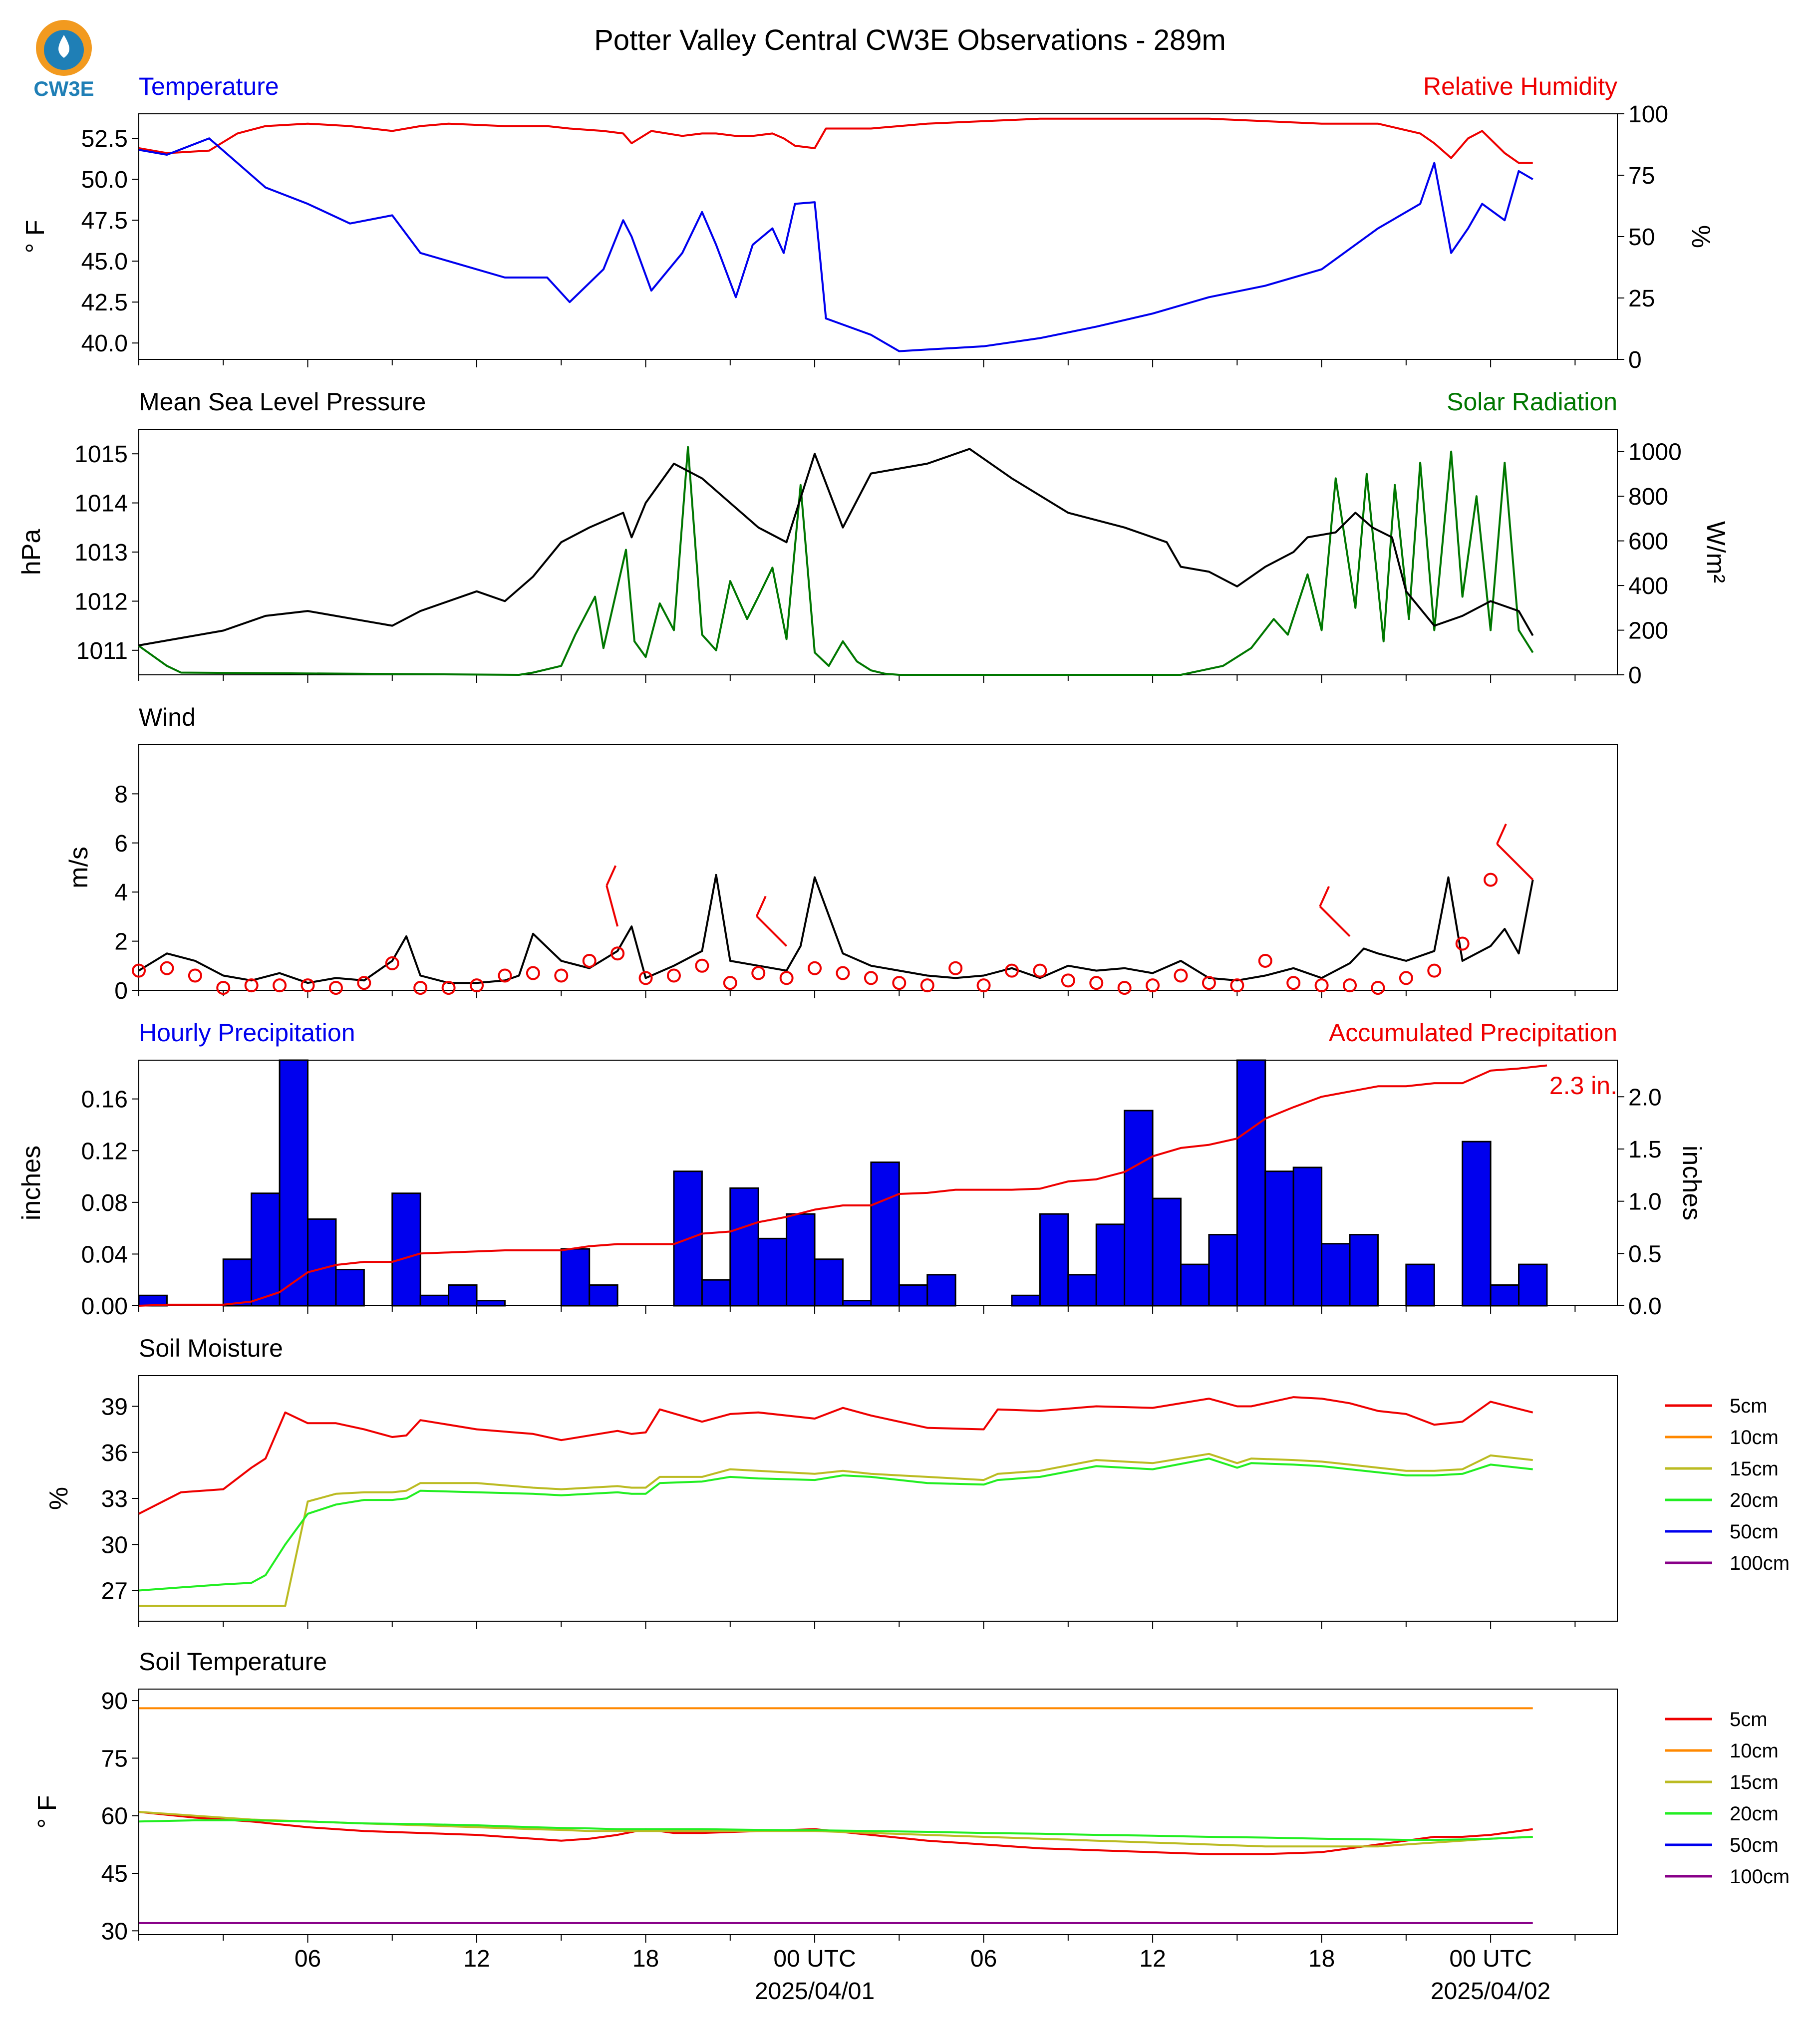 The height and width of the screenshot is (2028, 1820). I want to click on y2-tick-label: 400, so click(1648, 586).